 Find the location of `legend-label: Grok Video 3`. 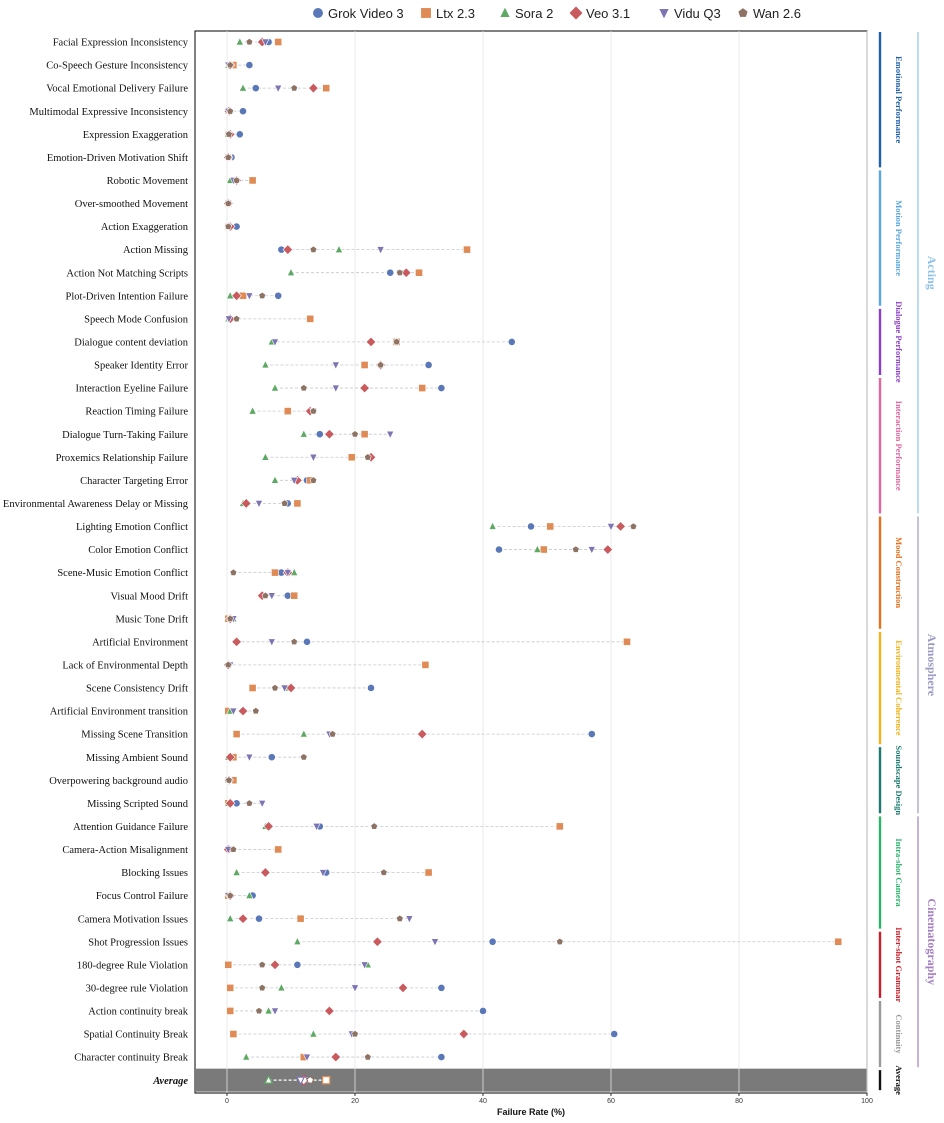

legend-label: Grok Video 3 is located at coordinates (366, 13).